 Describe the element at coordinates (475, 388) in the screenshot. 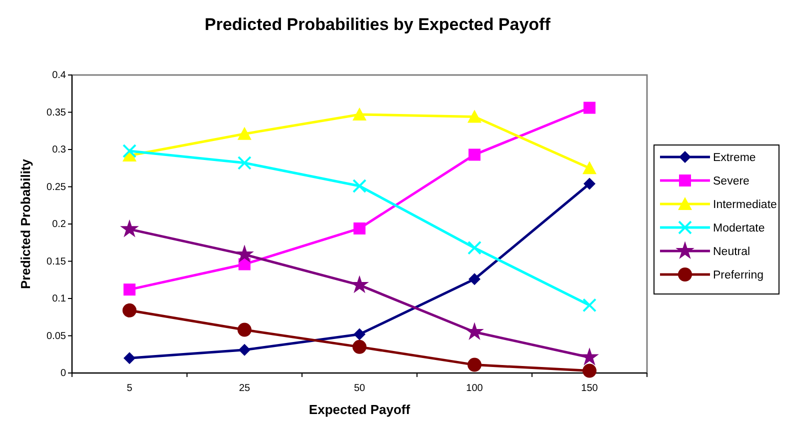

I see `x-tick-label: 100` at that location.